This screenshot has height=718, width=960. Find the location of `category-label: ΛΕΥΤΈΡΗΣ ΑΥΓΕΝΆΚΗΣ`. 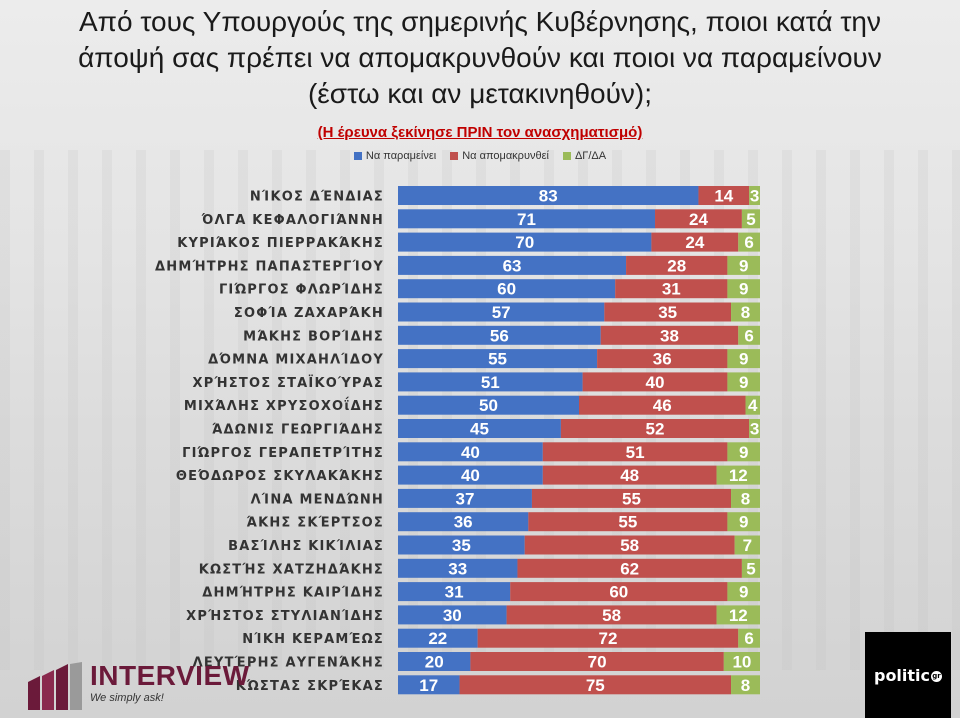

category-label: ΛΕΥΤΈΡΗΣ ΑΥΓΕΝΆΚΗΣ is located at coordinates (288, 663).